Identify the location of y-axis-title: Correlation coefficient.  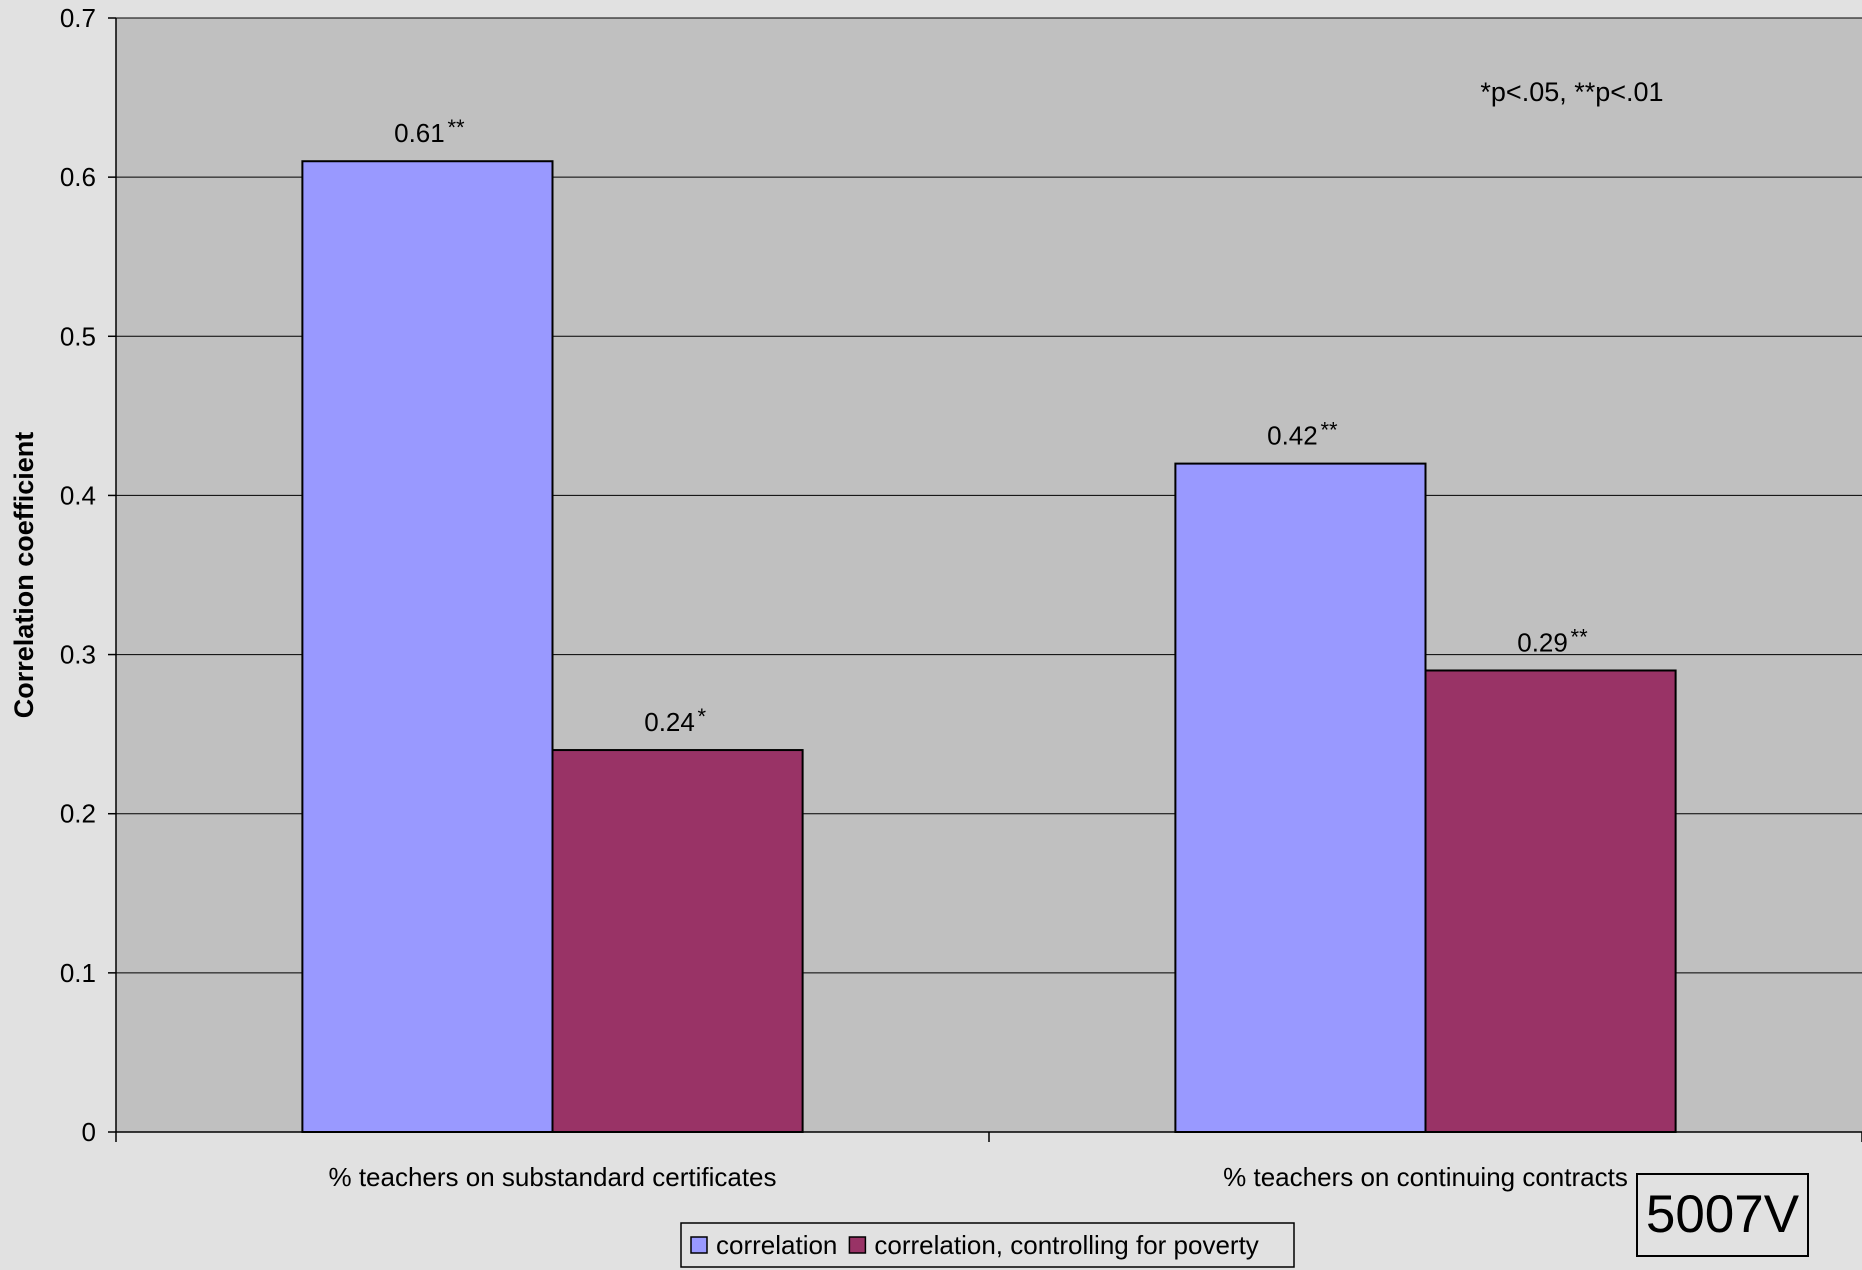
(24, 575).